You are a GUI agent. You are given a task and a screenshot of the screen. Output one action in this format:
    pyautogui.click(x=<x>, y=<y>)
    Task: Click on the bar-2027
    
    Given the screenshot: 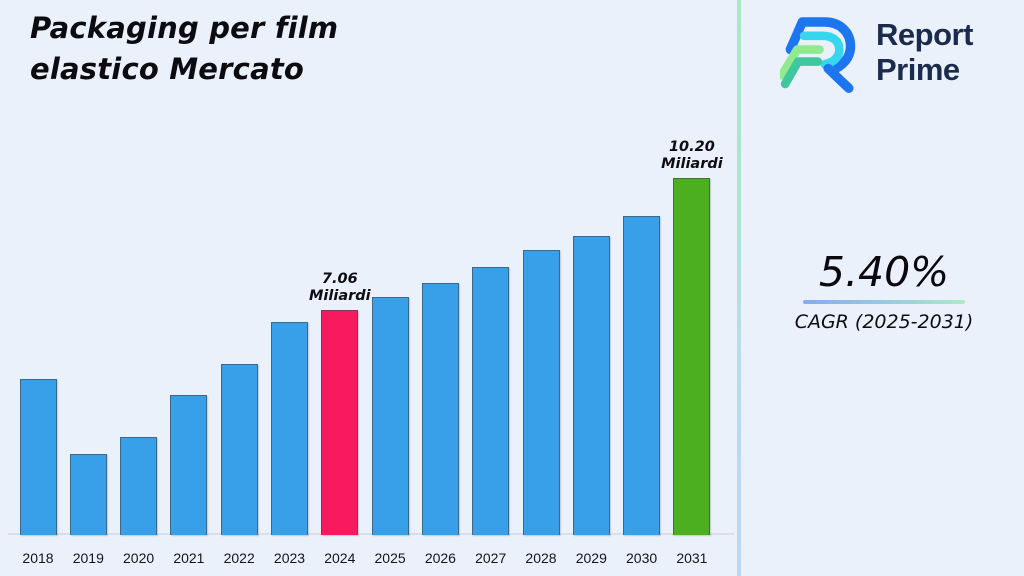 What is the action you would take?
    pyautogui.click(x=491, y=401)
    